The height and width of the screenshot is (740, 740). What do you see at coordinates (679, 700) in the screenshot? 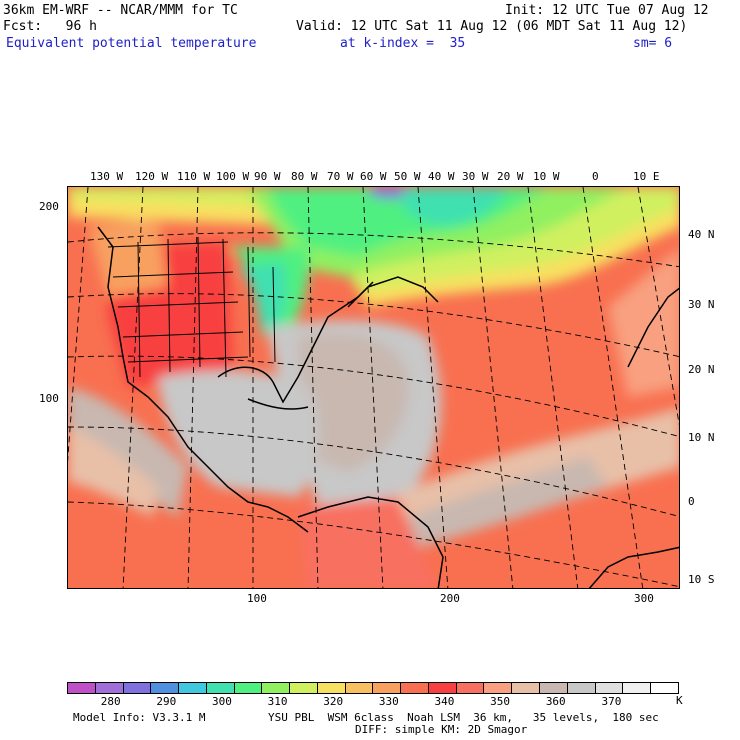
I see `colorbar-unit: K` at bounding box center [679, 700].